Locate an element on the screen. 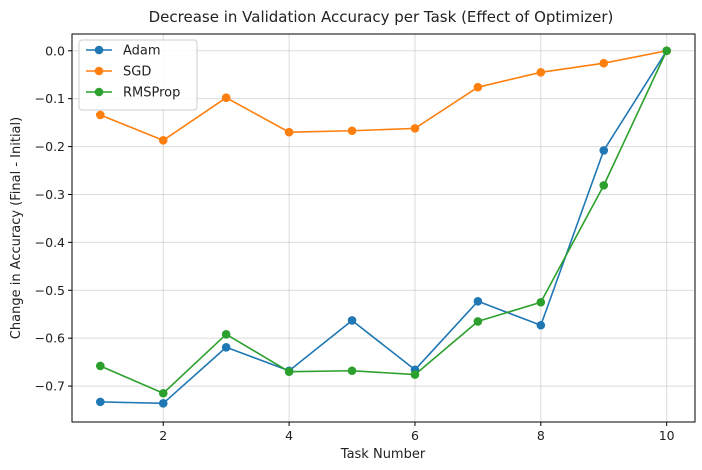 This screenshot has width=702, height=470. legend-label-sgd: SGD is located at coordinates (137, 72).